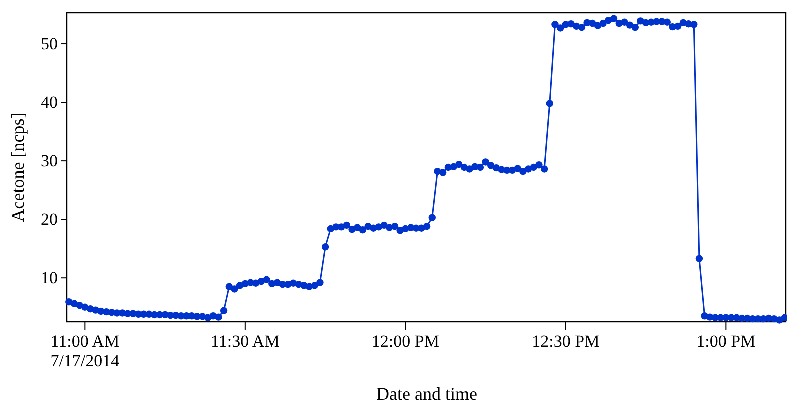 The image size is (787, 403). I want to click on y-tick-label: 20, so click(49, 220).